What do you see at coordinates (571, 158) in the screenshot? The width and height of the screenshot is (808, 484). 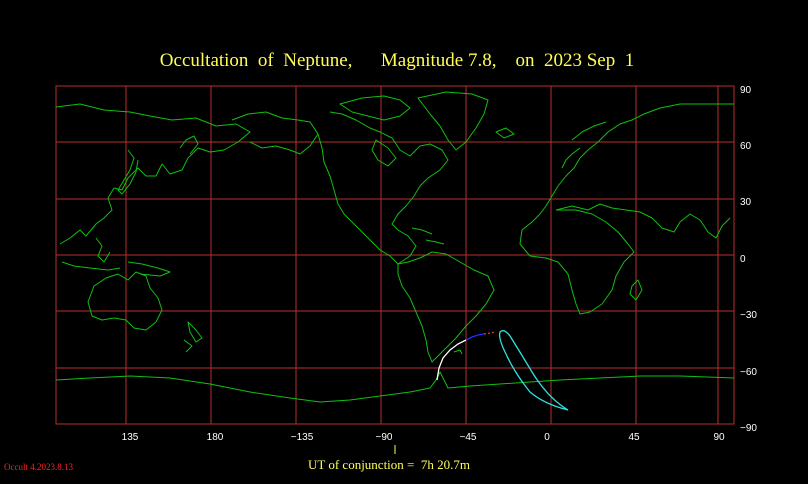 I see `coast-british-isles` at bounding box center [571, 158].